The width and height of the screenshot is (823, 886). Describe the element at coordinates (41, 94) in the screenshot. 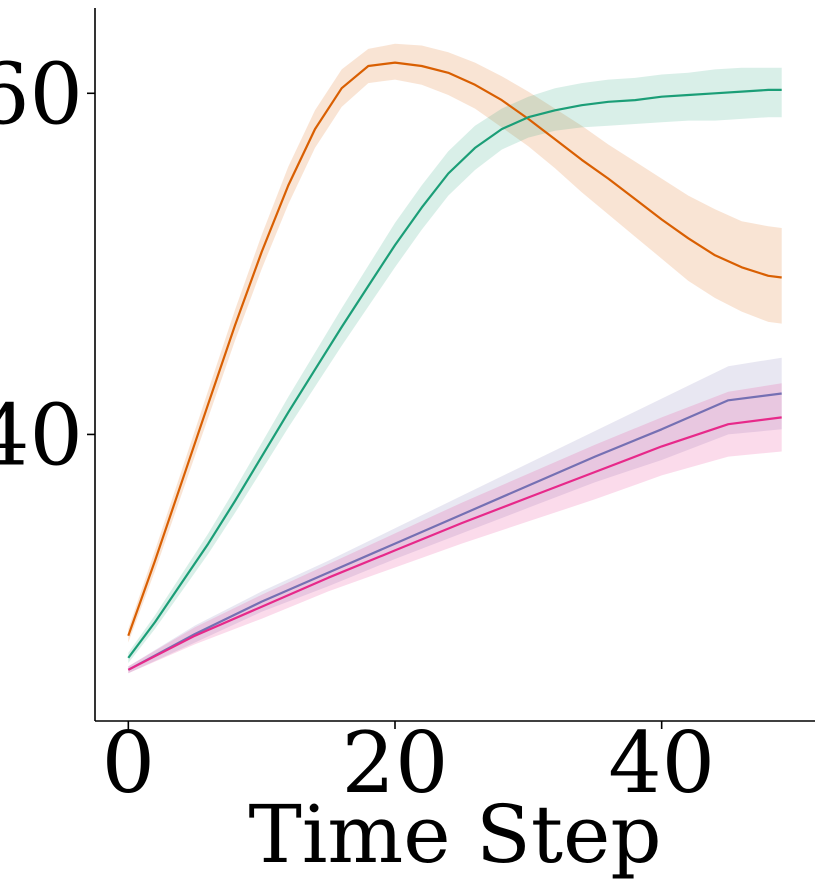

I see `y-tick-label-60: 60` at that location.